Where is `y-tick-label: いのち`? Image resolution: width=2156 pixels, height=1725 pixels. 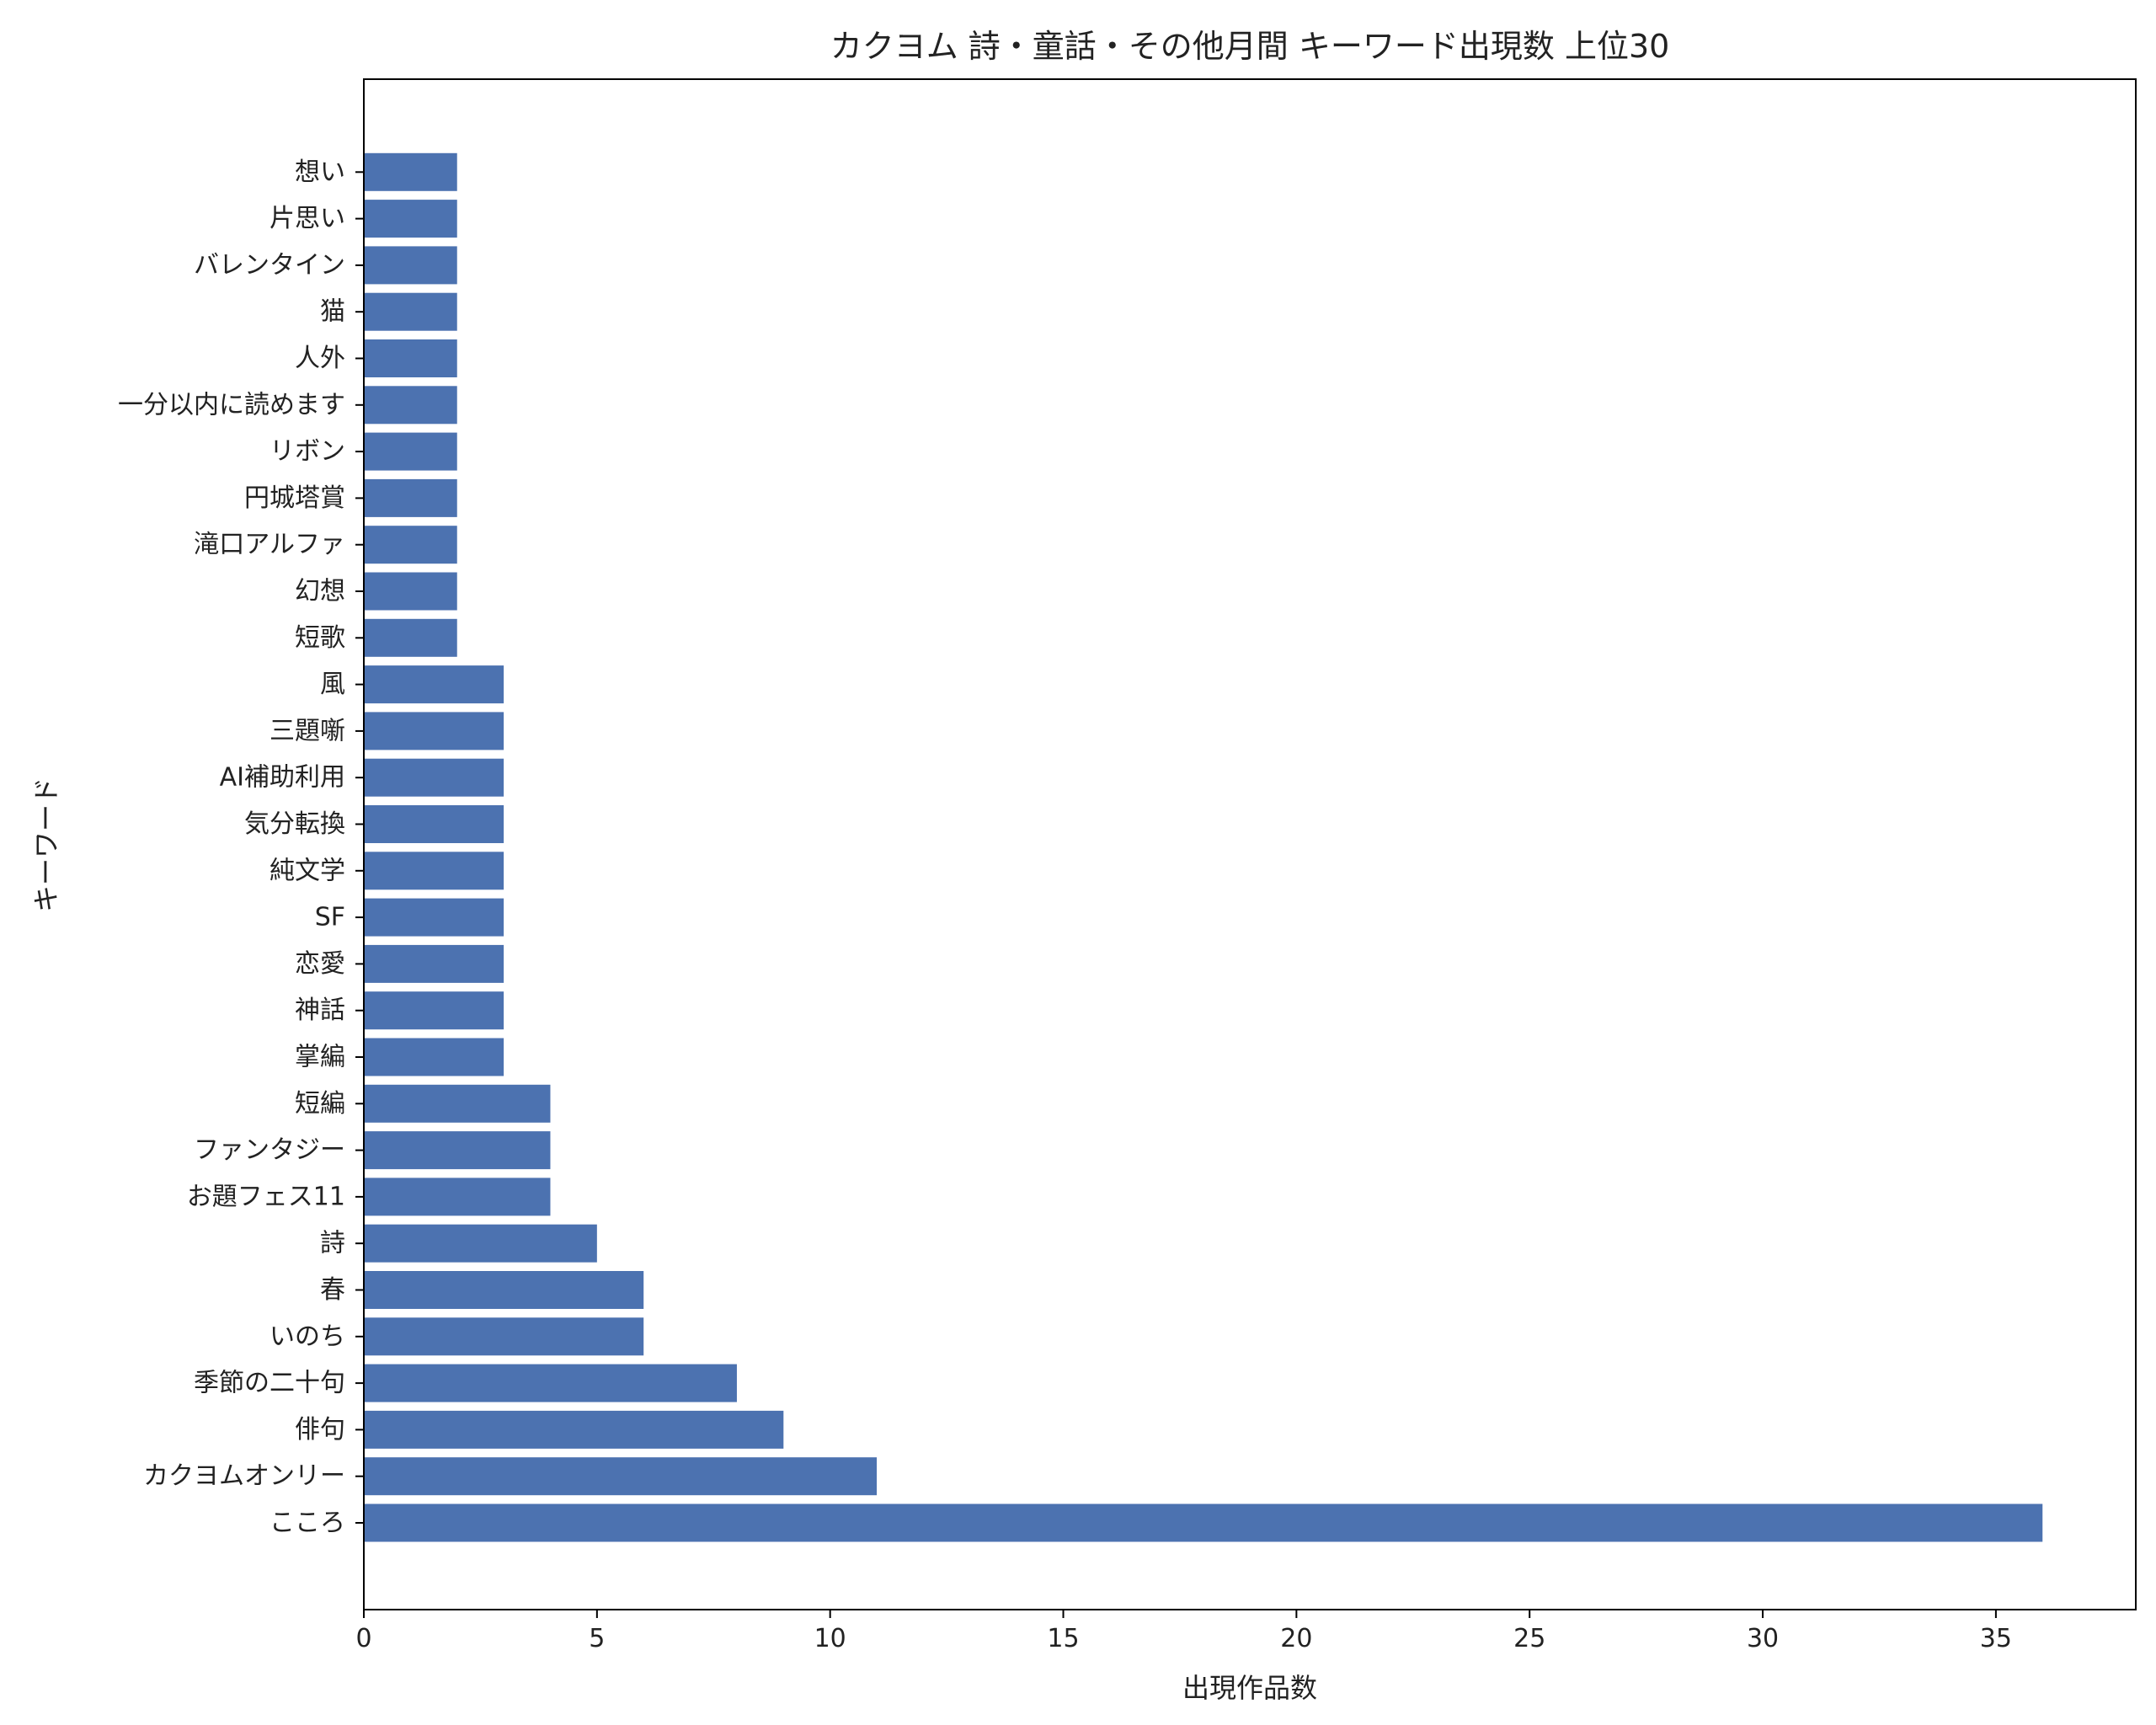 y-tick-label: いのち is located at coordinates (307, 1336).